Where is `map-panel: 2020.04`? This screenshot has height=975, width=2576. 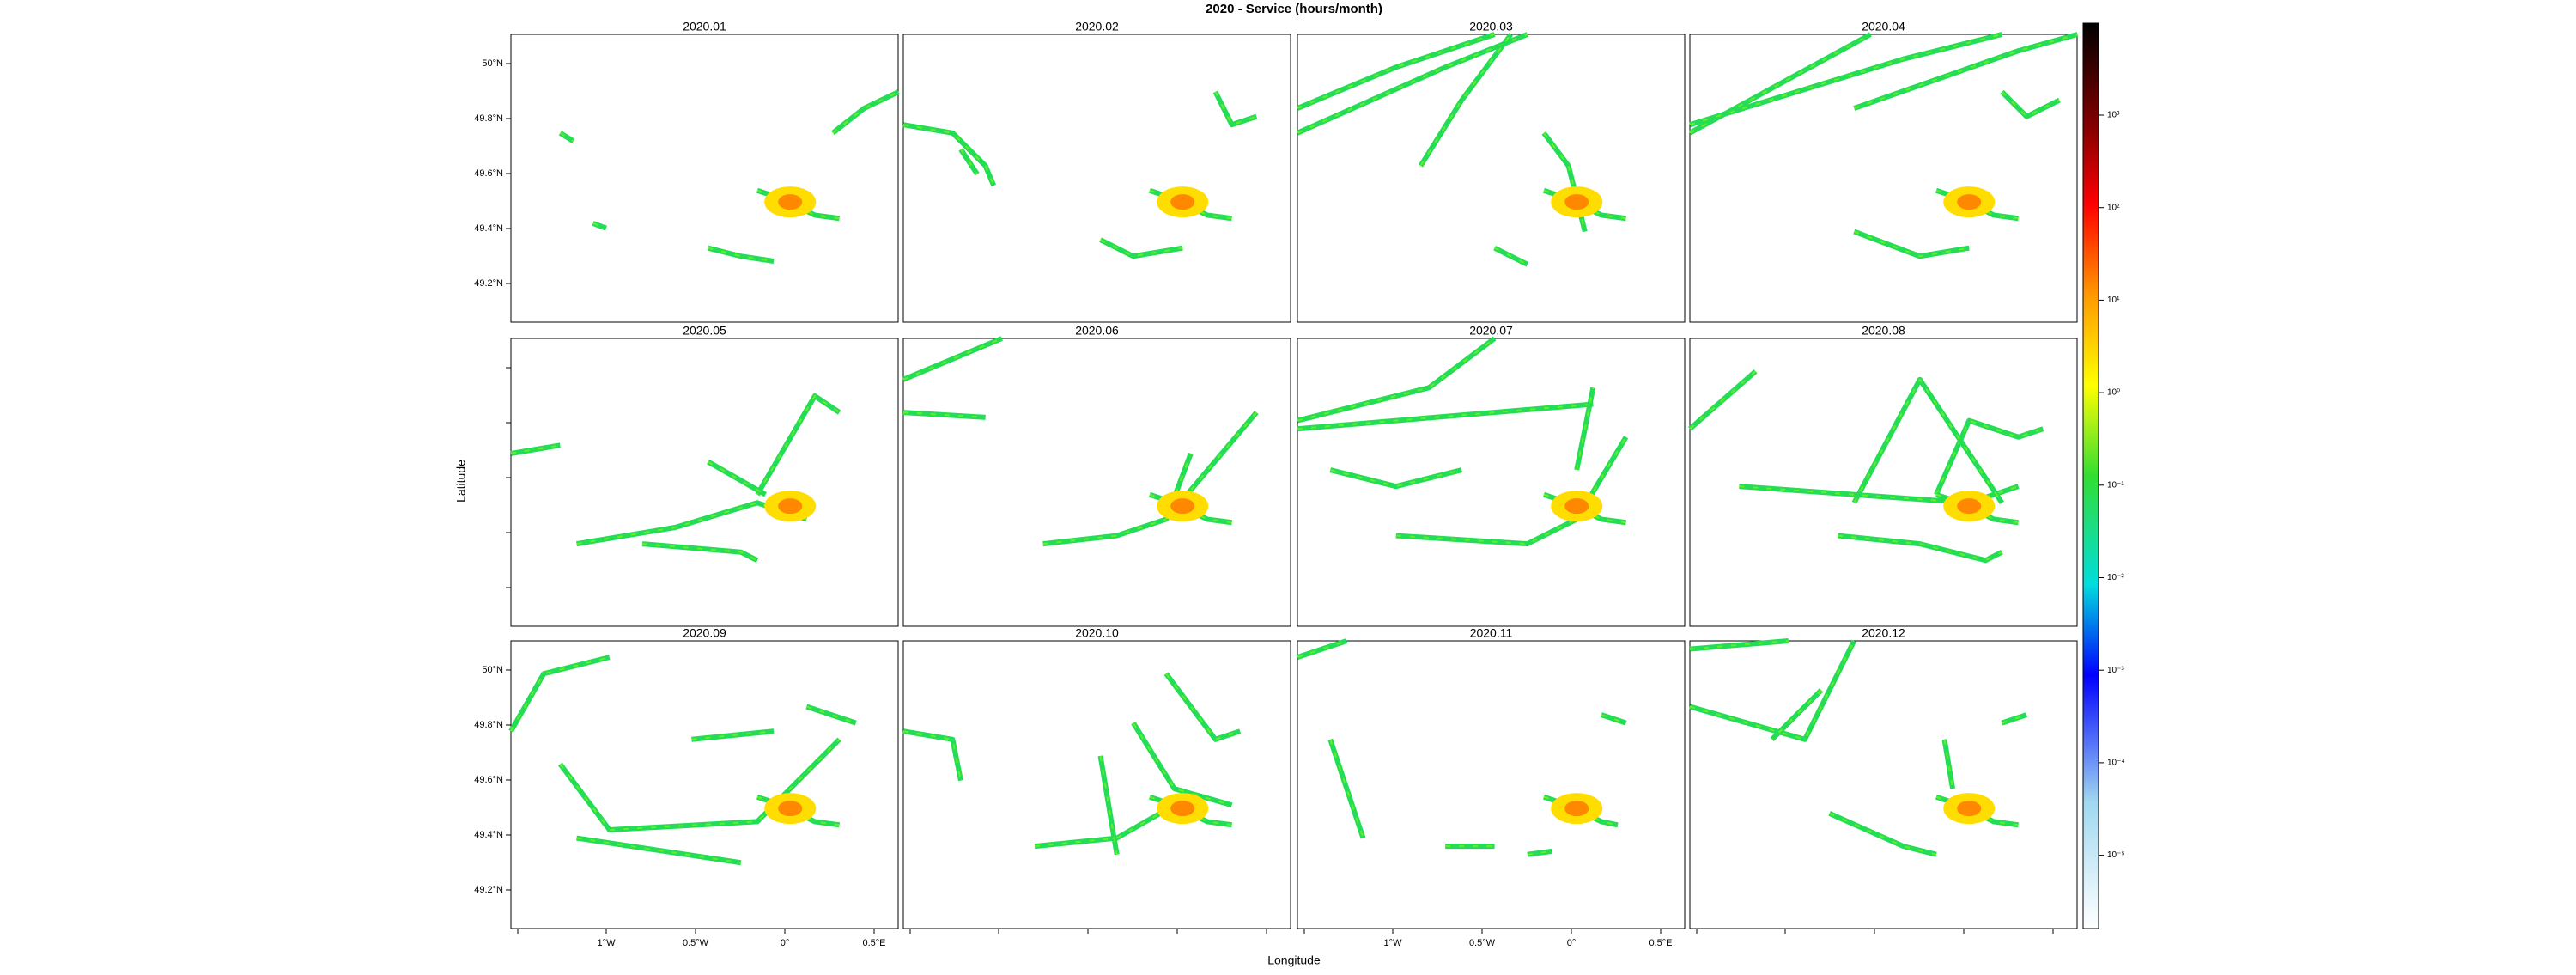
map-panel: 2020.04 is located at coordinates (1884, 172).